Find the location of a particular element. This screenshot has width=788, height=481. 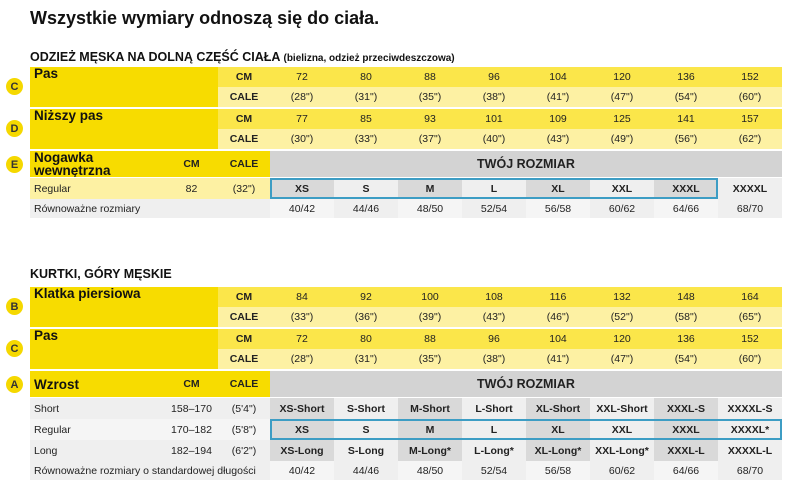

inch-value: (56") is located at coordinates (686, 139).